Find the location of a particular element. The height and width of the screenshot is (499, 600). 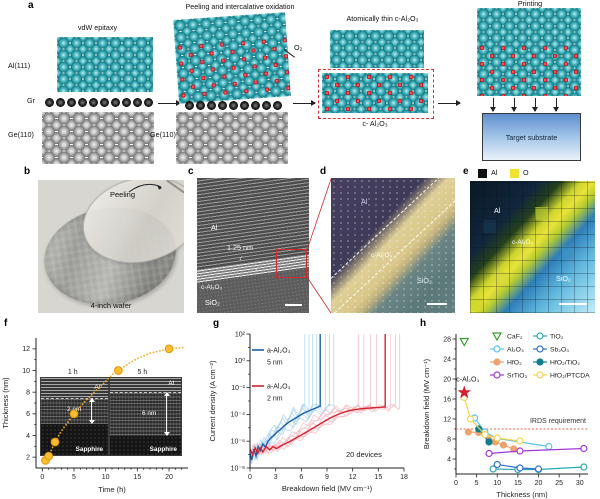

al-legend-swatch is located at coordinates (482, 173).